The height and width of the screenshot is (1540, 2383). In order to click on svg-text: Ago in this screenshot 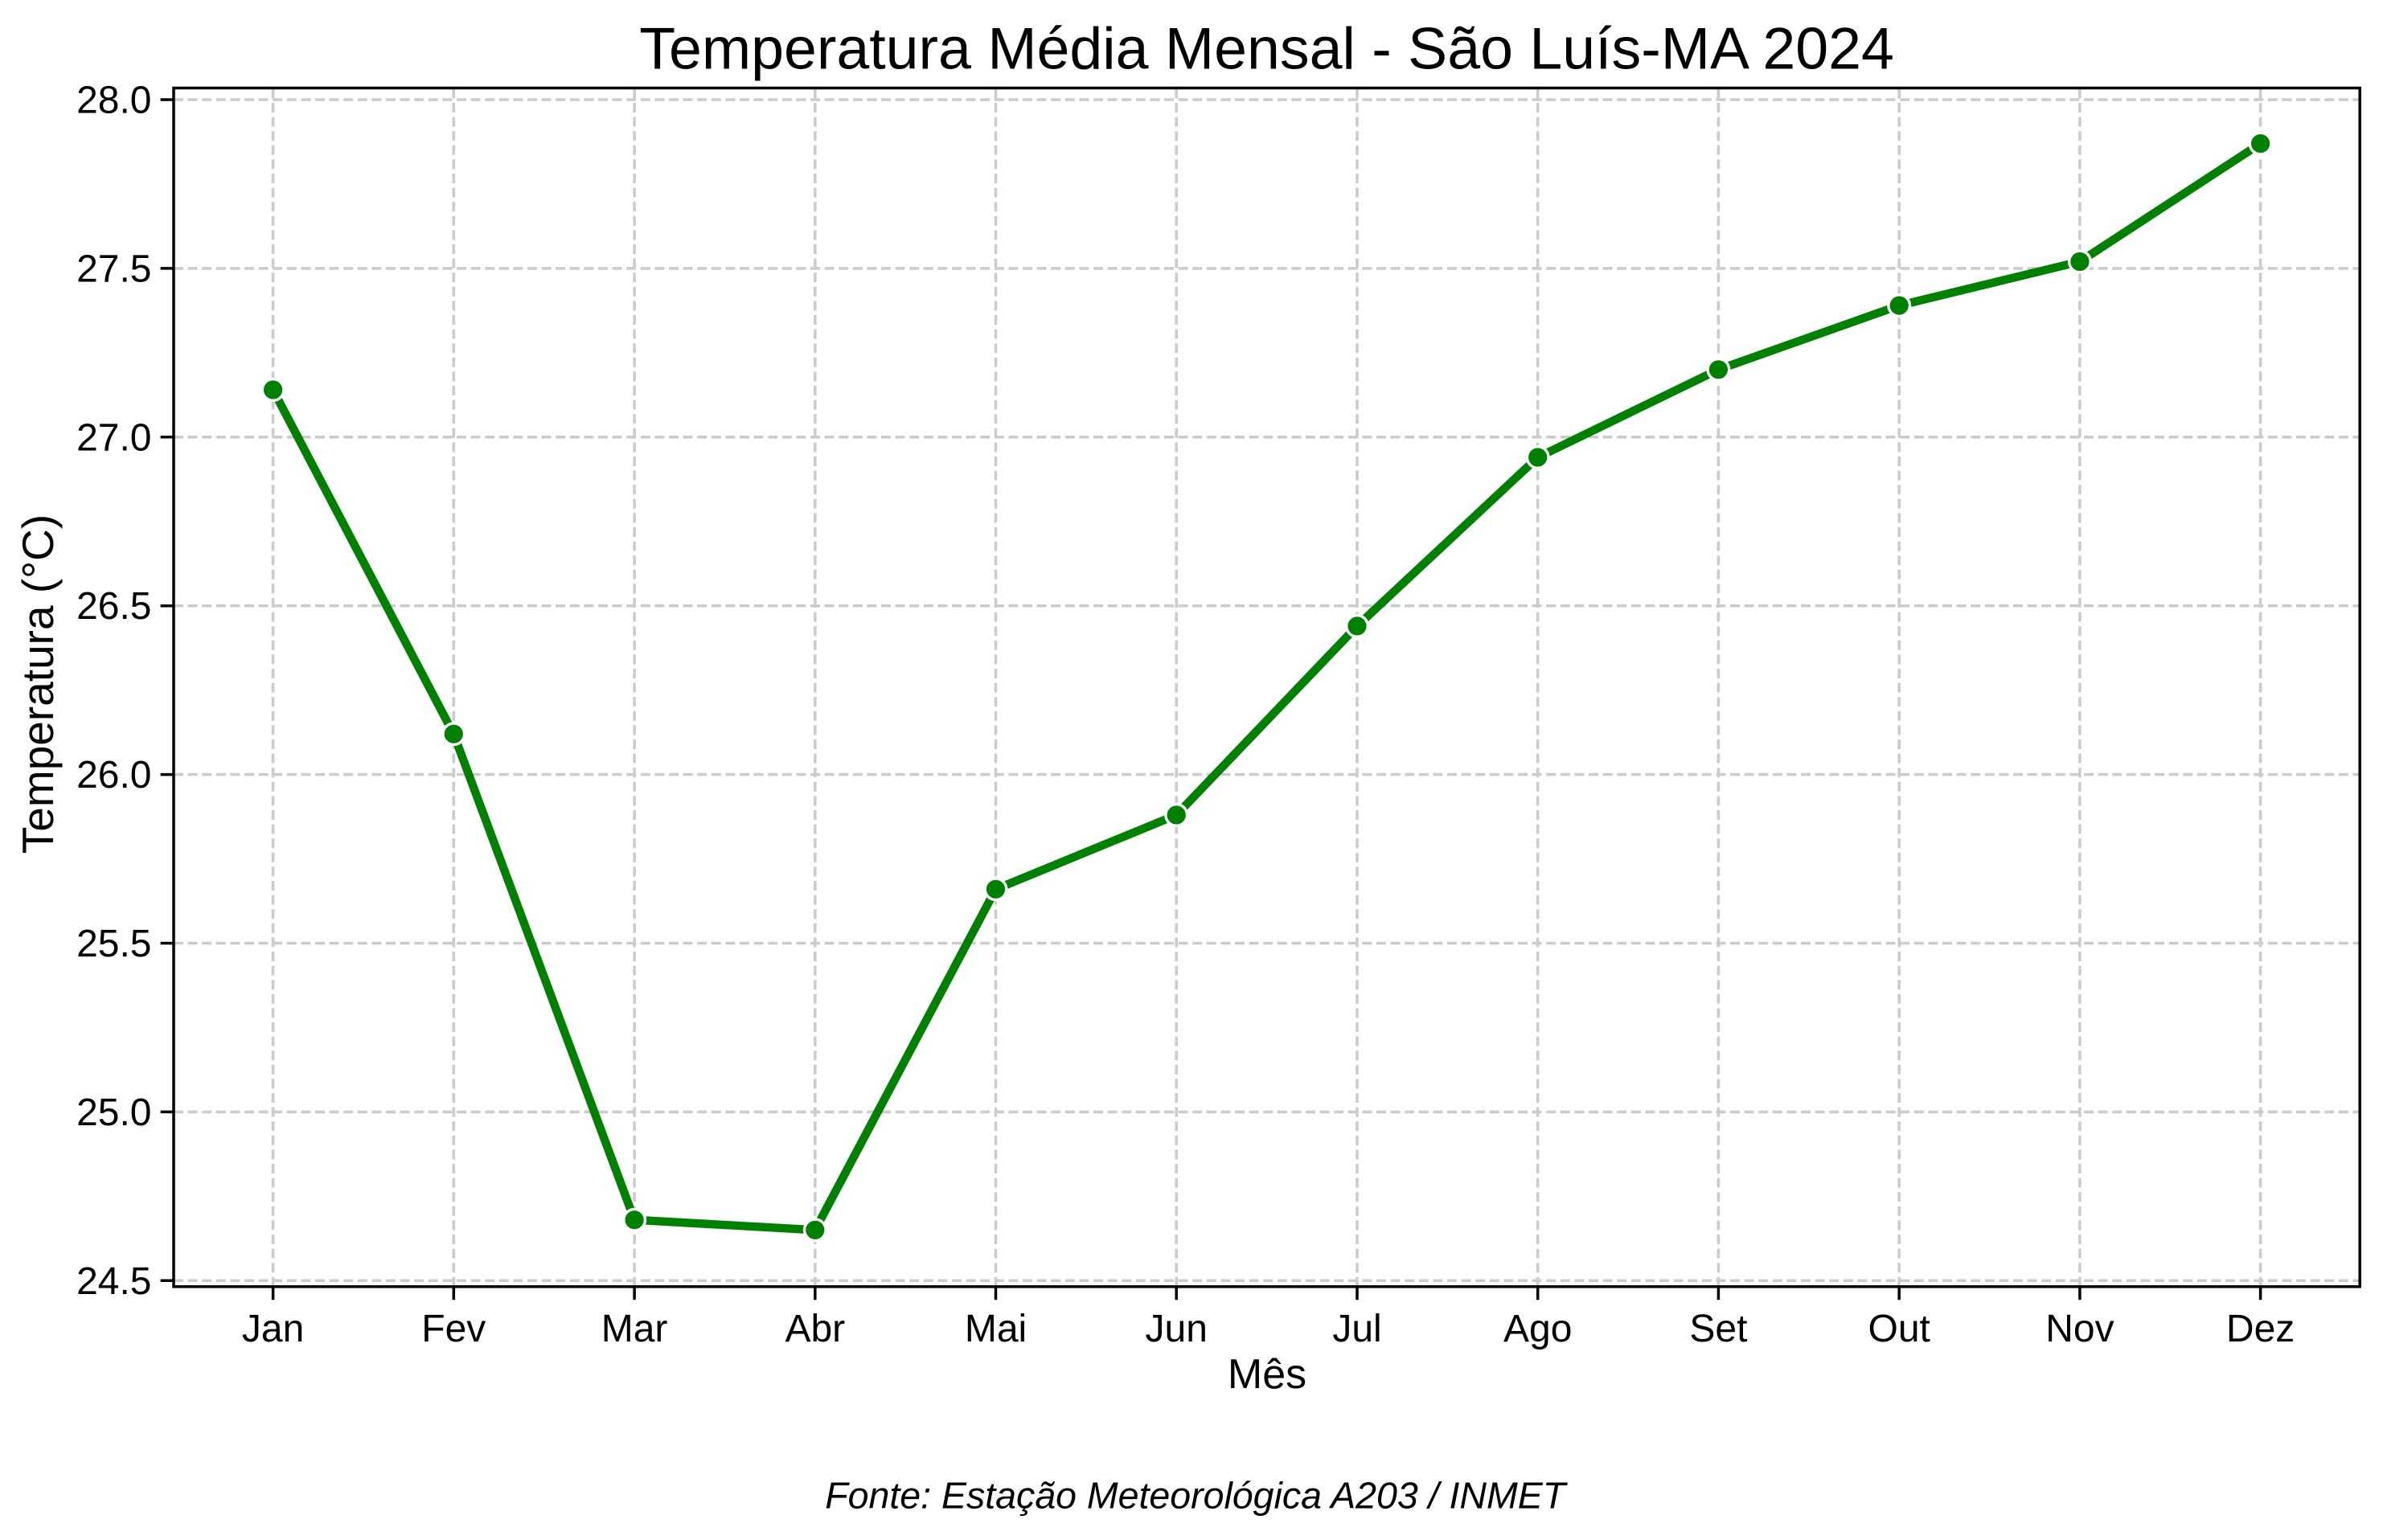, I will do `click(1537, 1329)`.